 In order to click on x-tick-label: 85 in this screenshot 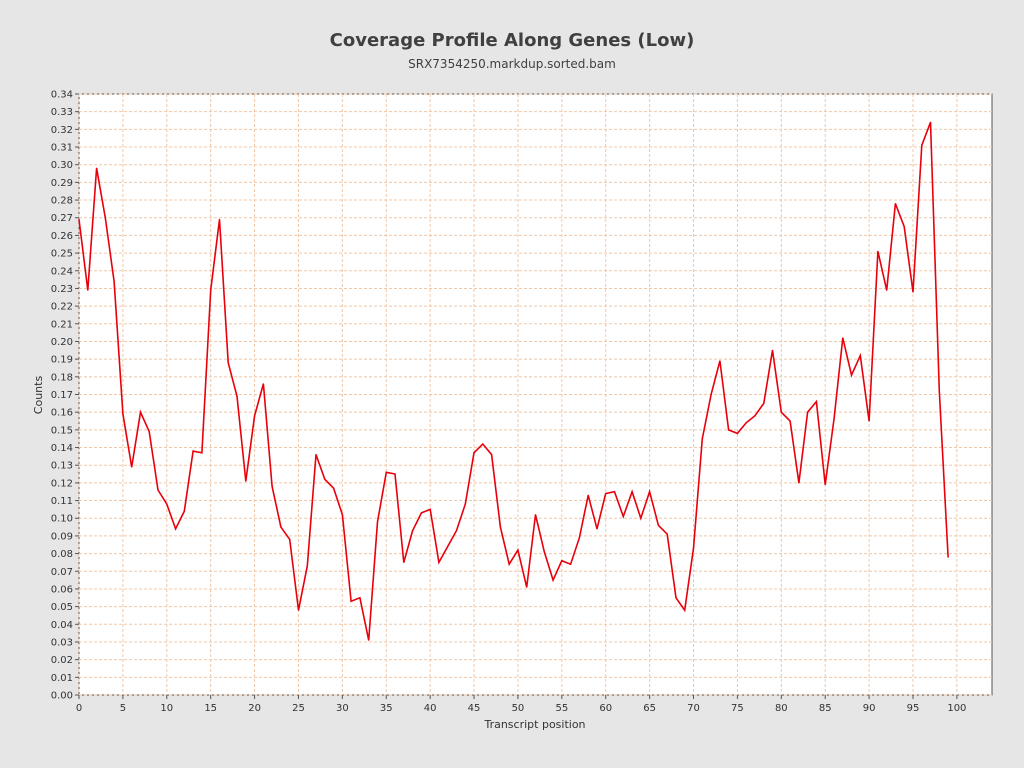, I will do `click(825, 708)`.